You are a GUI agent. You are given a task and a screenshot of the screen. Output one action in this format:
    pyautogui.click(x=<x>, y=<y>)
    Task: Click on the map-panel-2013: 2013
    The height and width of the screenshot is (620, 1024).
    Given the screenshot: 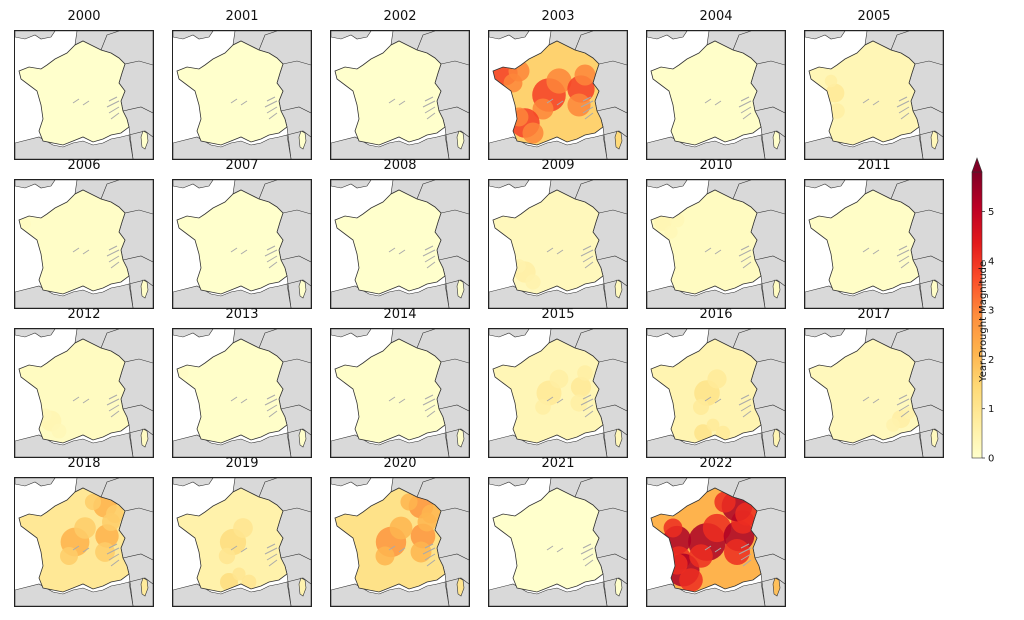 What is the action you would take?
    pyautogui.click(x=242, y=382)
    